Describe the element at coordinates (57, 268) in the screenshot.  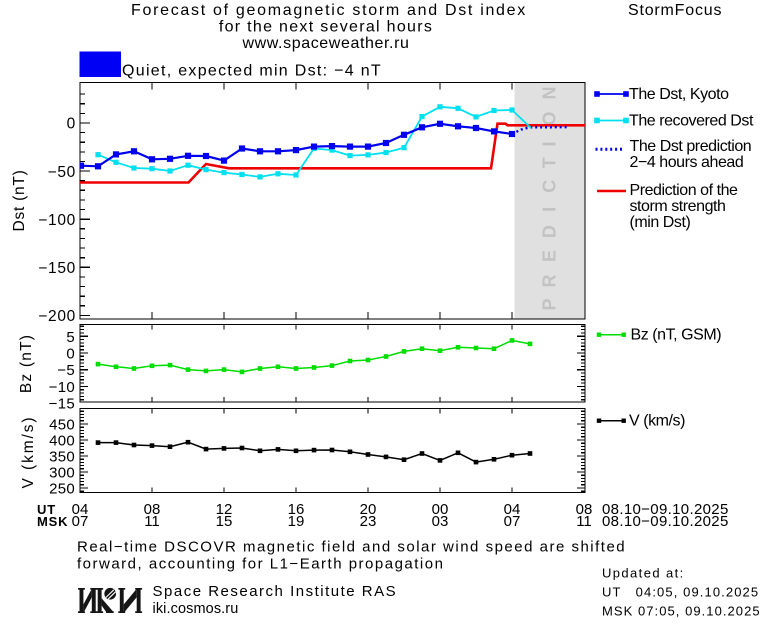
I see `svg-text: −150` at that location.